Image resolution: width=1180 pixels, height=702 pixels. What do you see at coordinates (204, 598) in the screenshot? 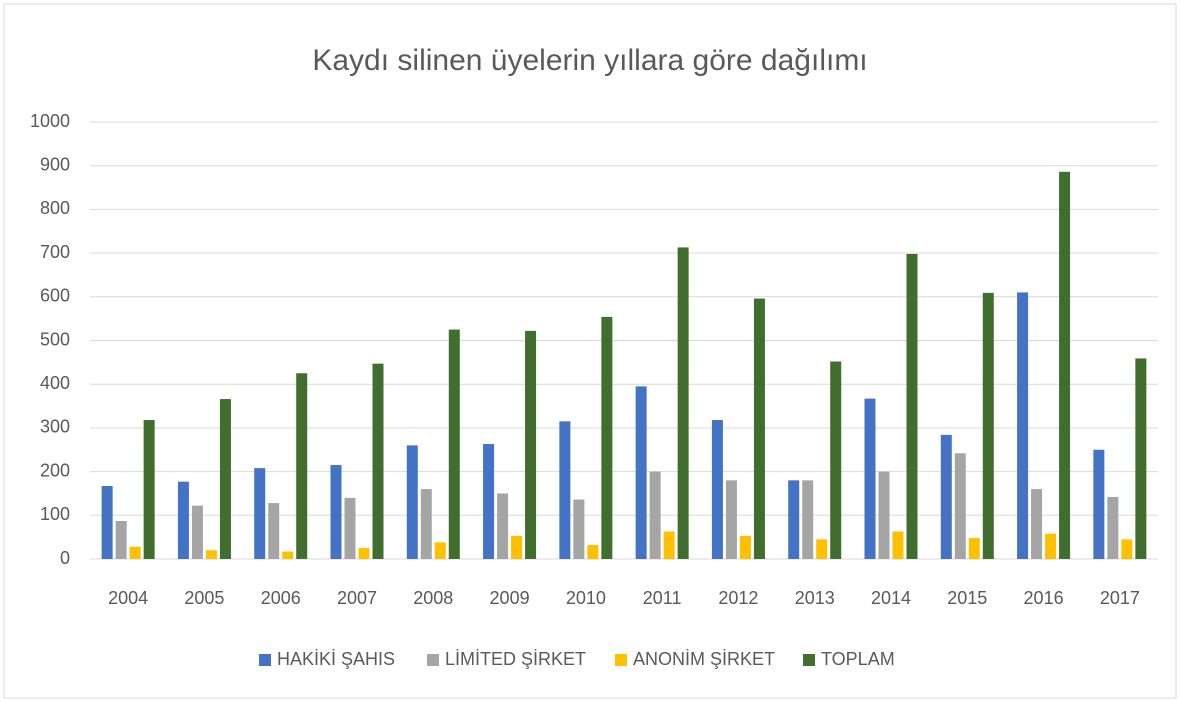
I see `x-tick-label: 2005` at bounding box center [204, 598].